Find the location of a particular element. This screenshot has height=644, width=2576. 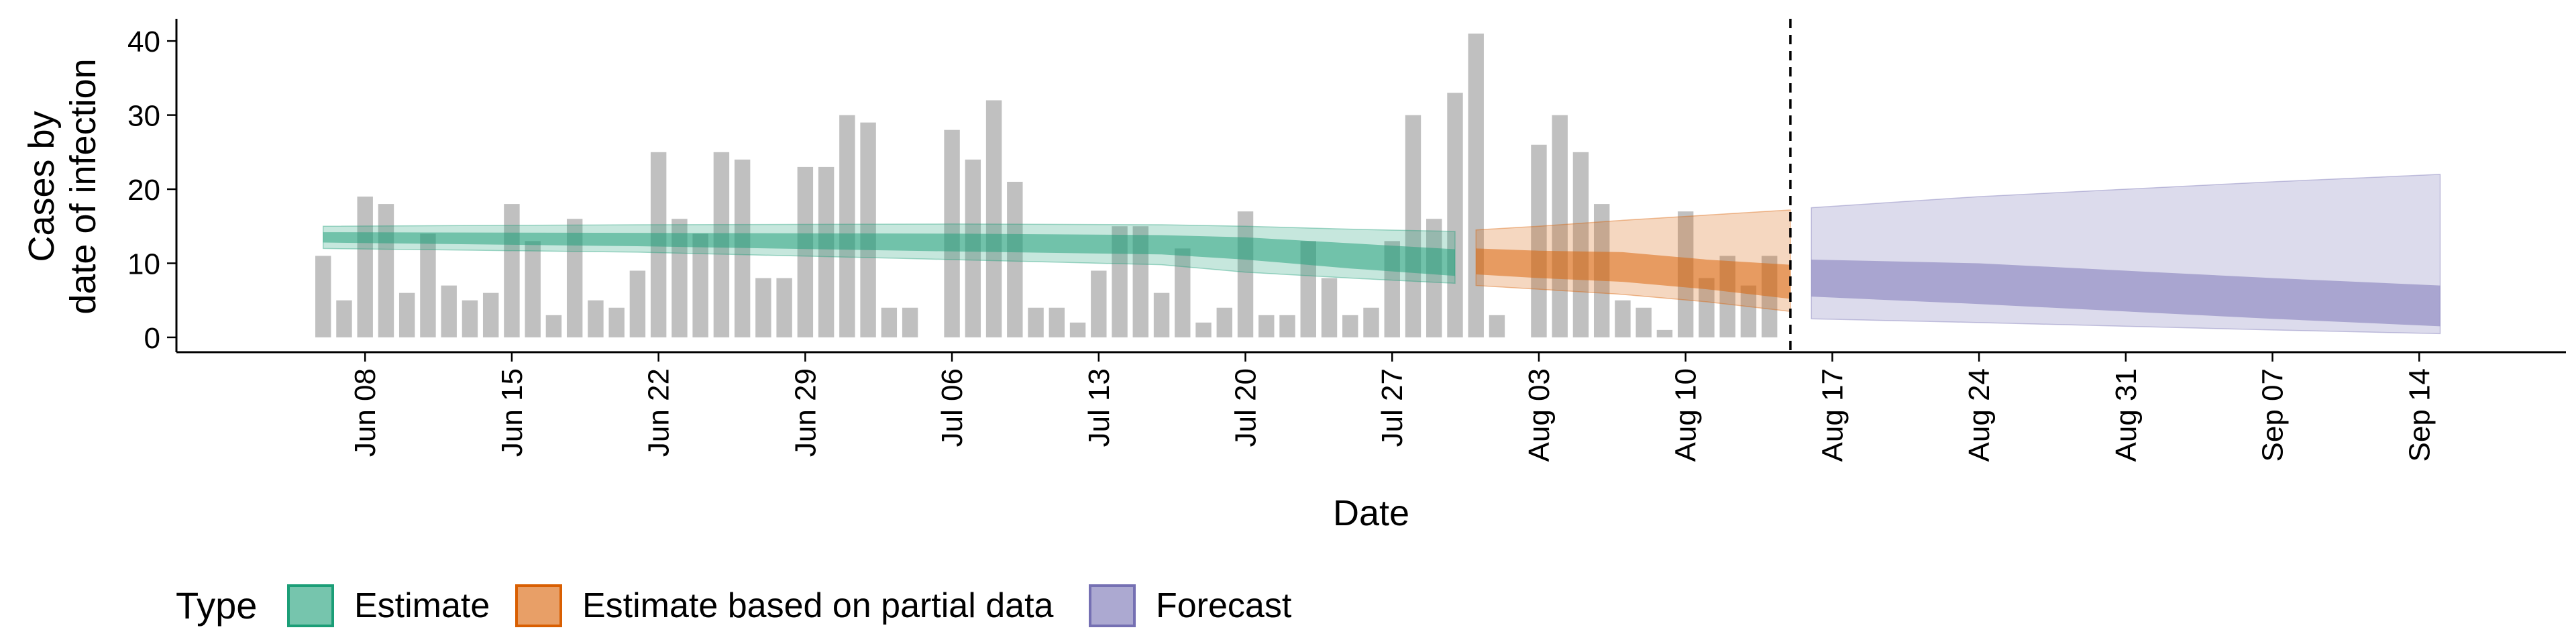

y-axis-title: Cases bydate of infection is located at coordinates (62, 186).